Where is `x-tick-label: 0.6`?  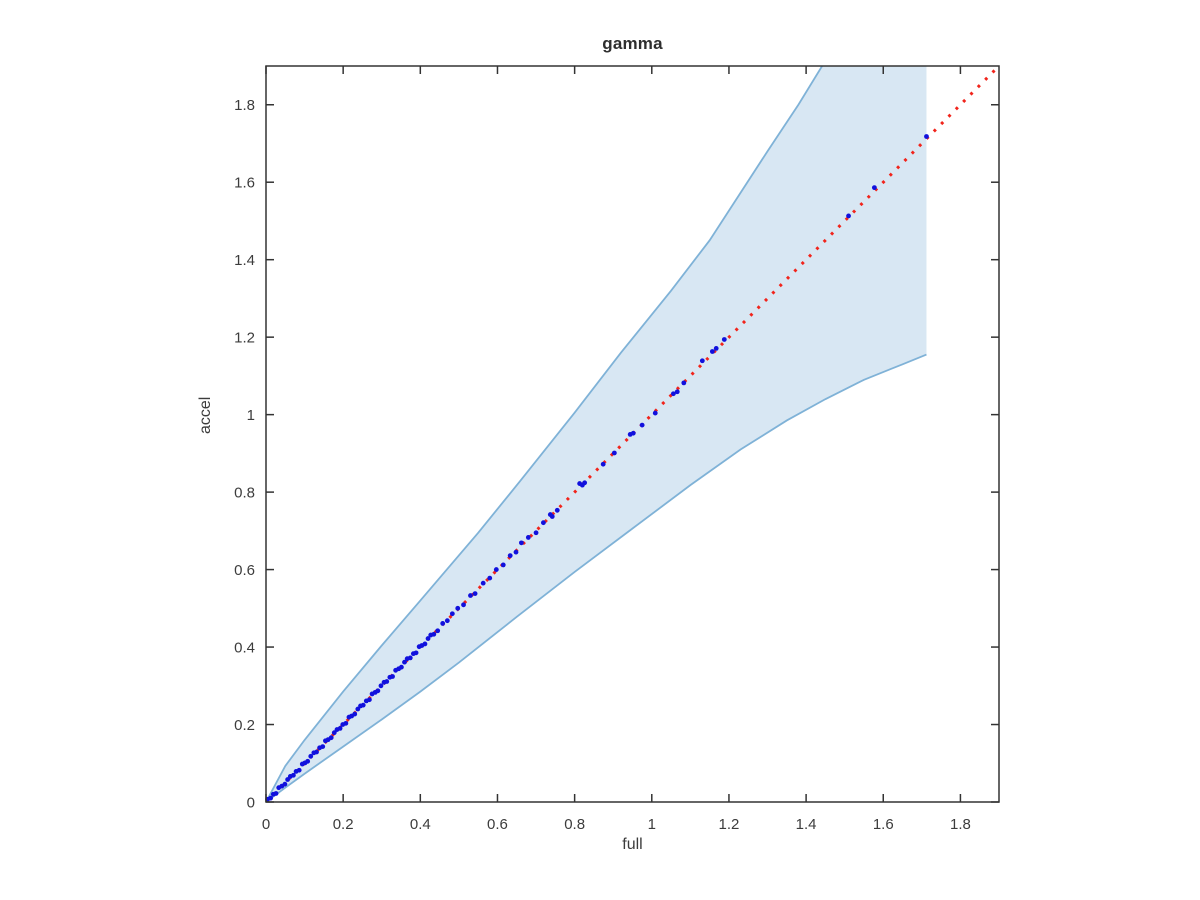 x-tick-label: 0.6 is located at coordinates (497, 824).